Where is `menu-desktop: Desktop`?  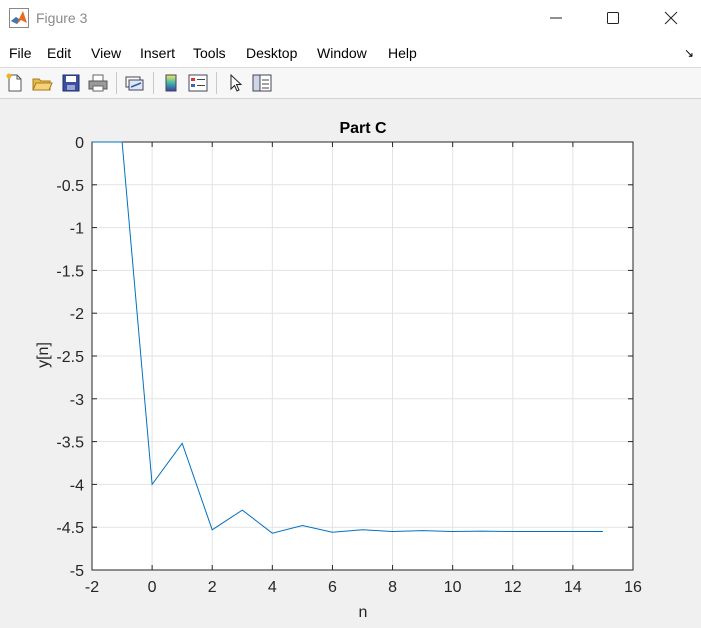 menu-desktop: Desktop is located at coordinates (272, 53).